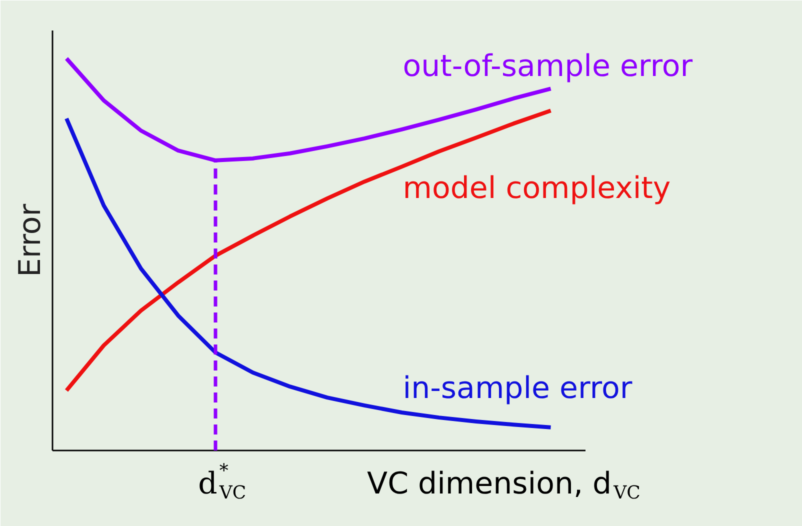 The width and height of the screenshot is (802, 526). What do you see at coordinates (548, 66) in the screenshot?
I see `series-label: out-of-sample error` at bounding box center [548, 66].